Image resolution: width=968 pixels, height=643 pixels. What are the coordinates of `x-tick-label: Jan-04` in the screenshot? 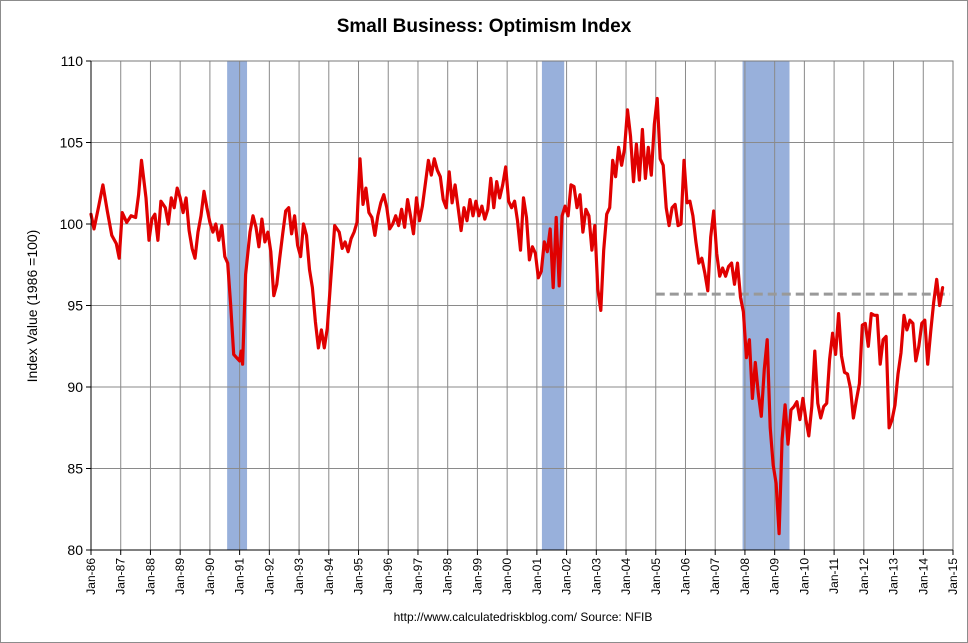 It's located at (626, 576).